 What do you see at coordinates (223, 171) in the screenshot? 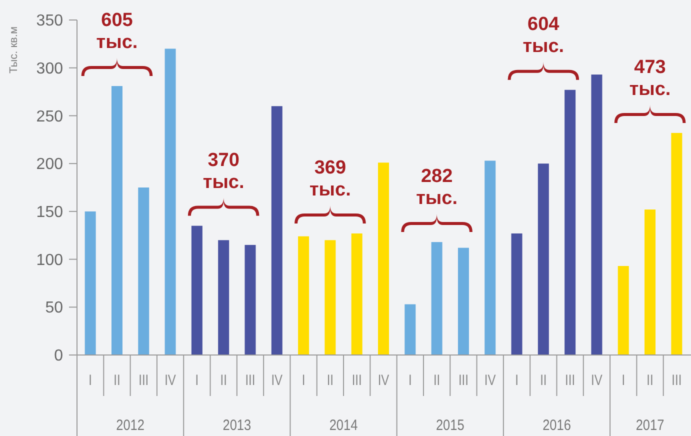
I see `annotation: 370 тыс.` at bounding box center [223, 171].